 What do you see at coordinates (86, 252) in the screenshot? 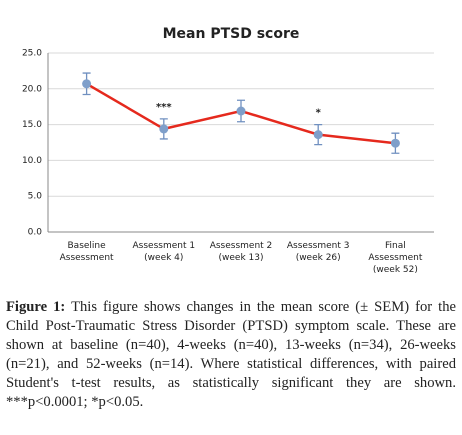
I see `x-tick-label: Baseline Assessment` at bounding box center [86, 252].